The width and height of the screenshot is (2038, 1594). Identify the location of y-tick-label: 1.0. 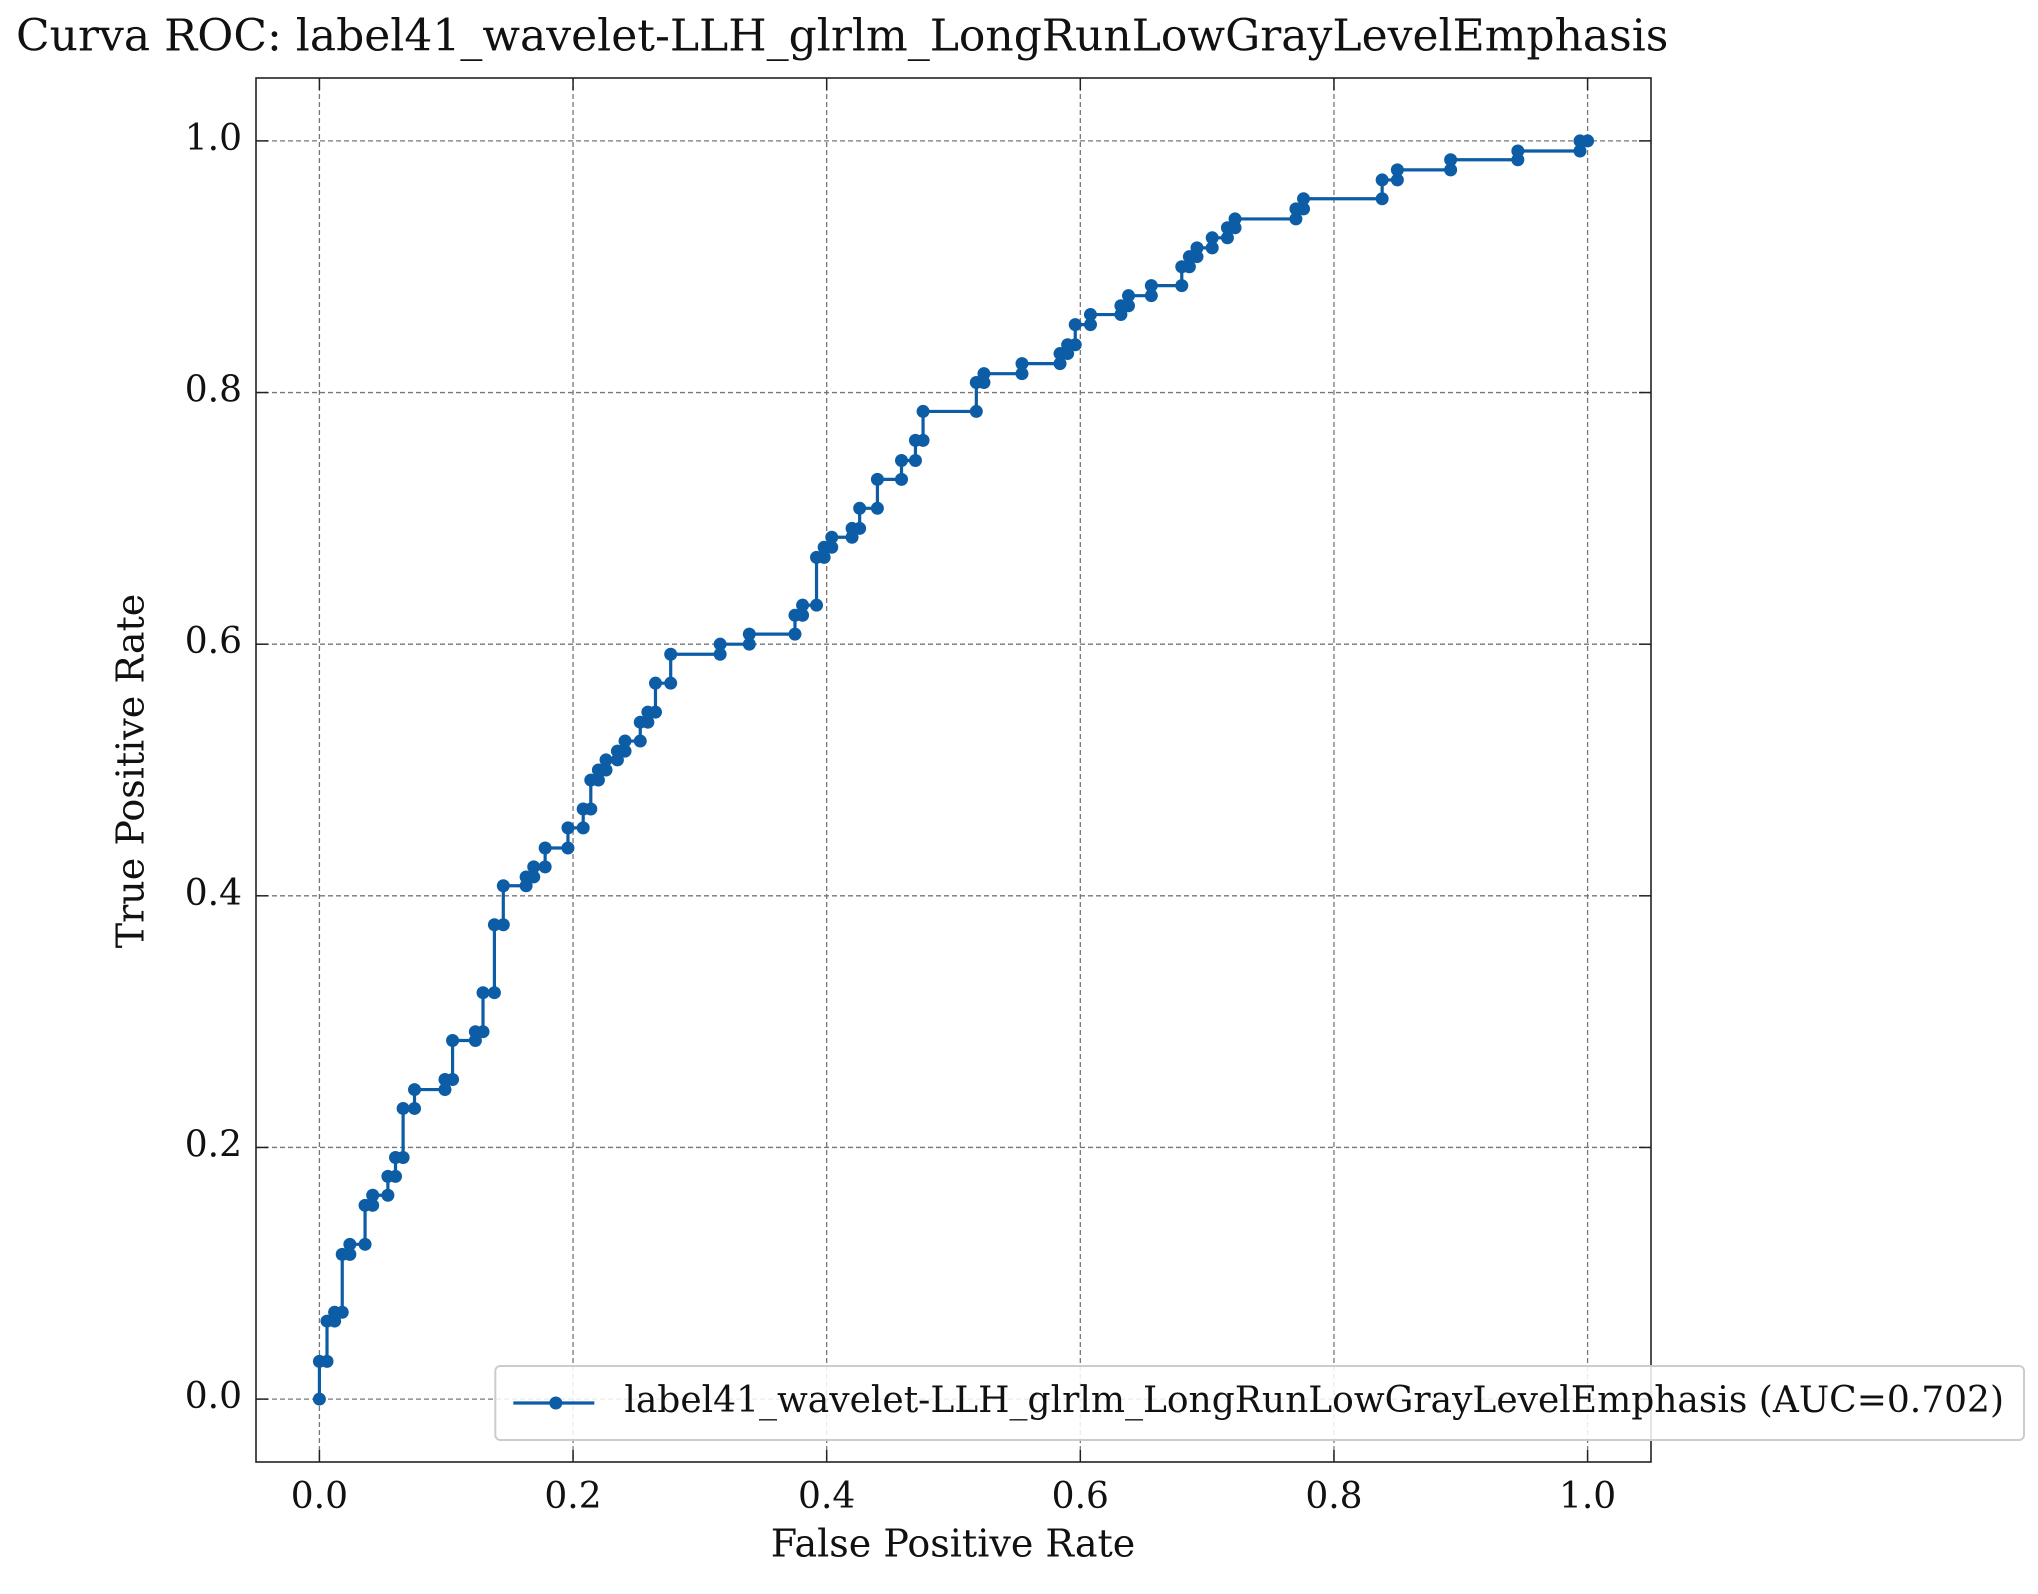
(213, 138).